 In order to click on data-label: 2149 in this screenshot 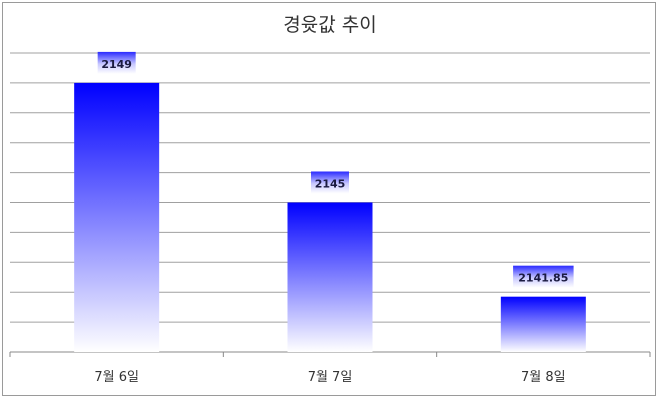, I will do `click(116, 64)`.